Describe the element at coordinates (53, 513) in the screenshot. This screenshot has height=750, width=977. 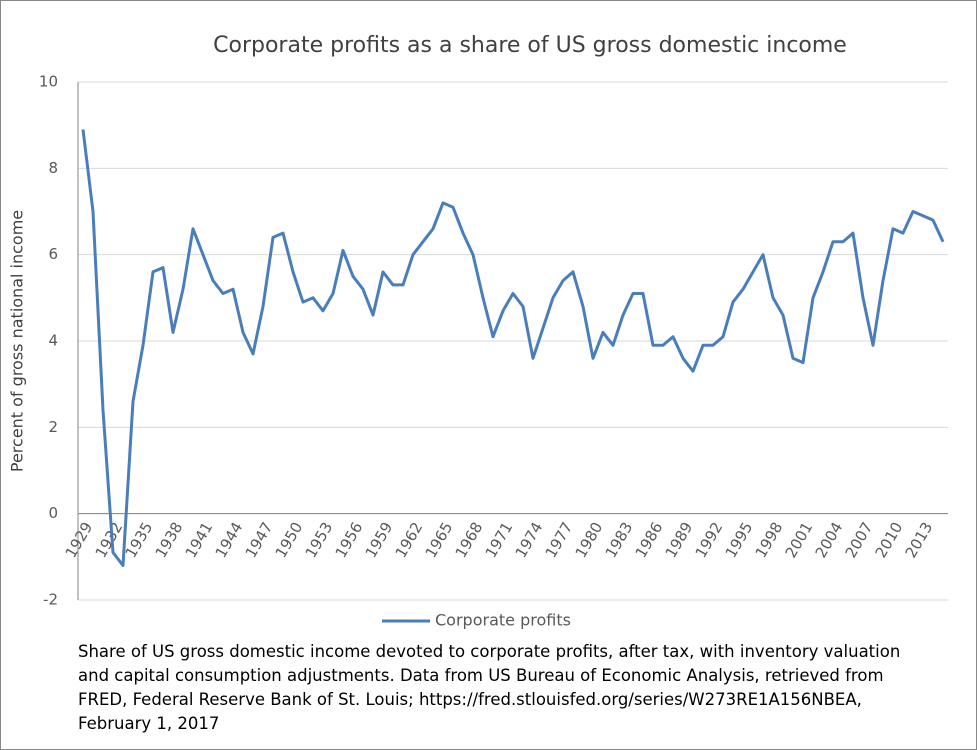
I see `y-tick-label: 0` at that location.